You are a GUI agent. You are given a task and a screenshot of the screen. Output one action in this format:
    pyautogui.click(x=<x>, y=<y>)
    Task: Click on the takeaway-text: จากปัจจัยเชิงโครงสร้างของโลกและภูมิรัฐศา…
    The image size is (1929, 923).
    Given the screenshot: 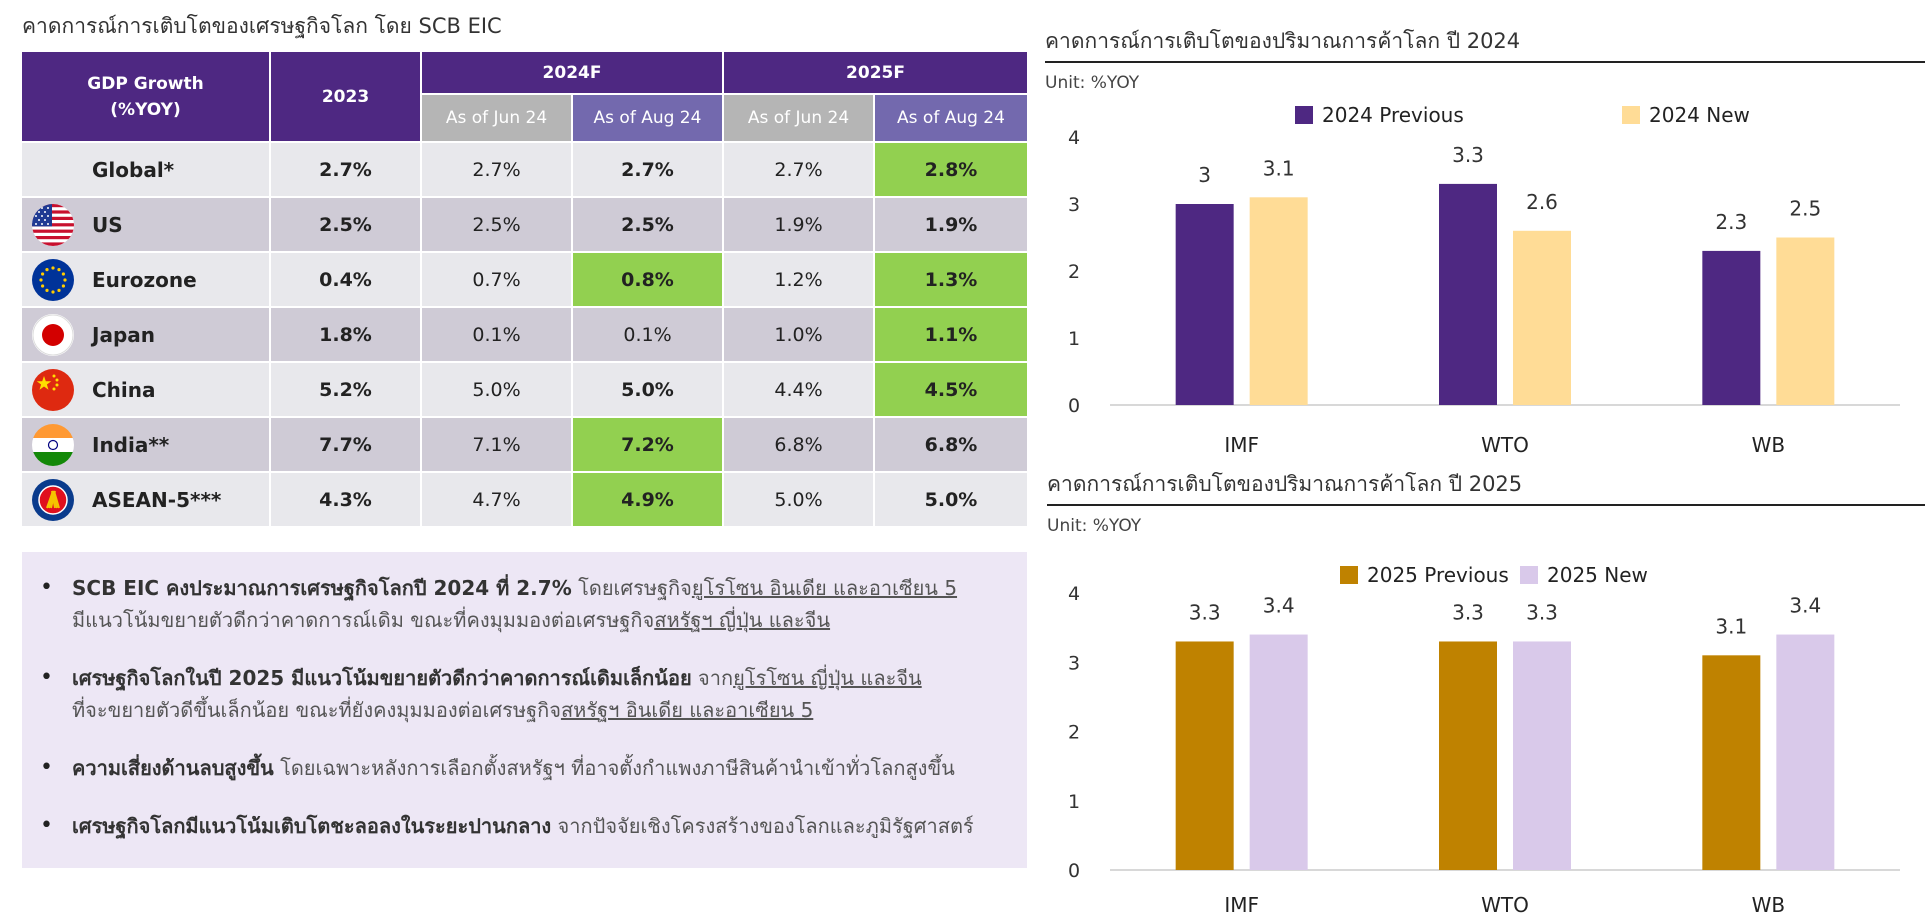 What is the action you would take?
    pyautogui.click(x=762, y=826)
    